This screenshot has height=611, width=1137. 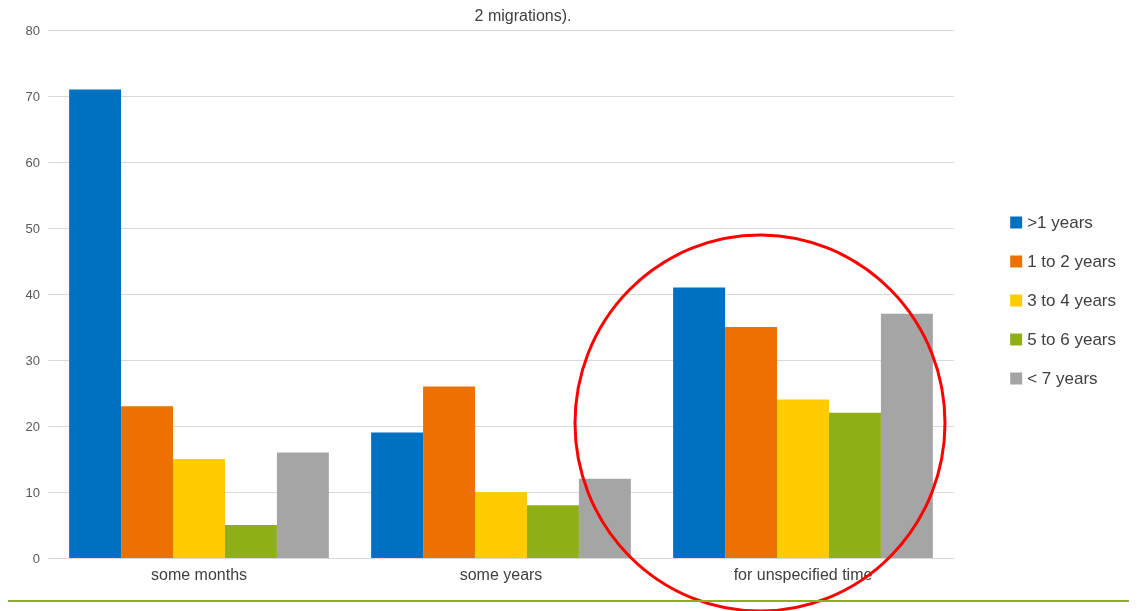 I want to click on y-tick-label: 0, so click(x=36, y=558).